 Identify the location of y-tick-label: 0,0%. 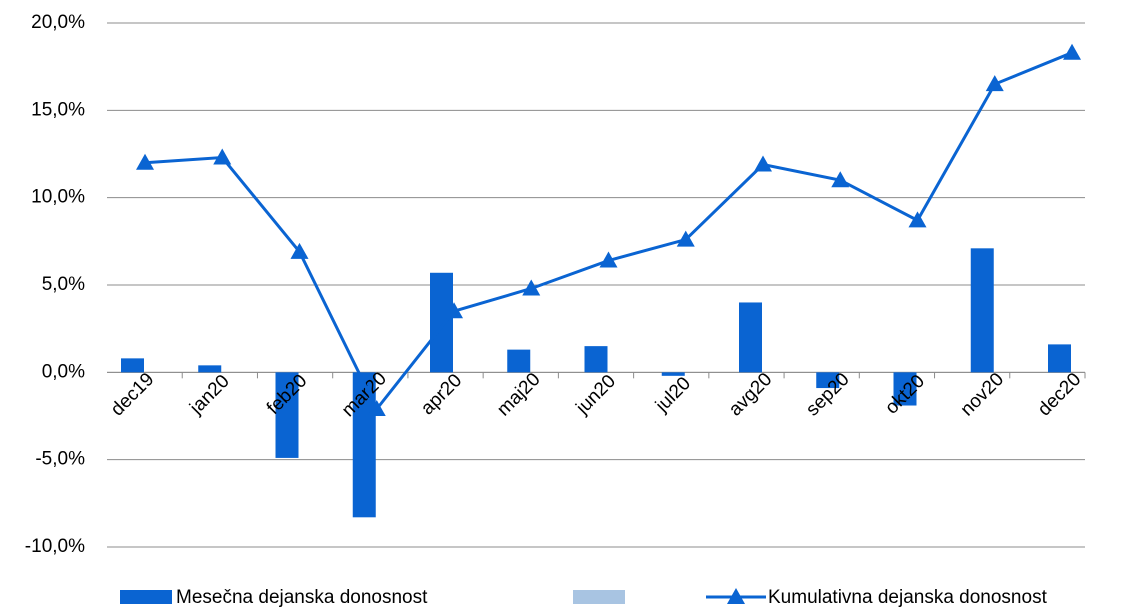
(63, 371).